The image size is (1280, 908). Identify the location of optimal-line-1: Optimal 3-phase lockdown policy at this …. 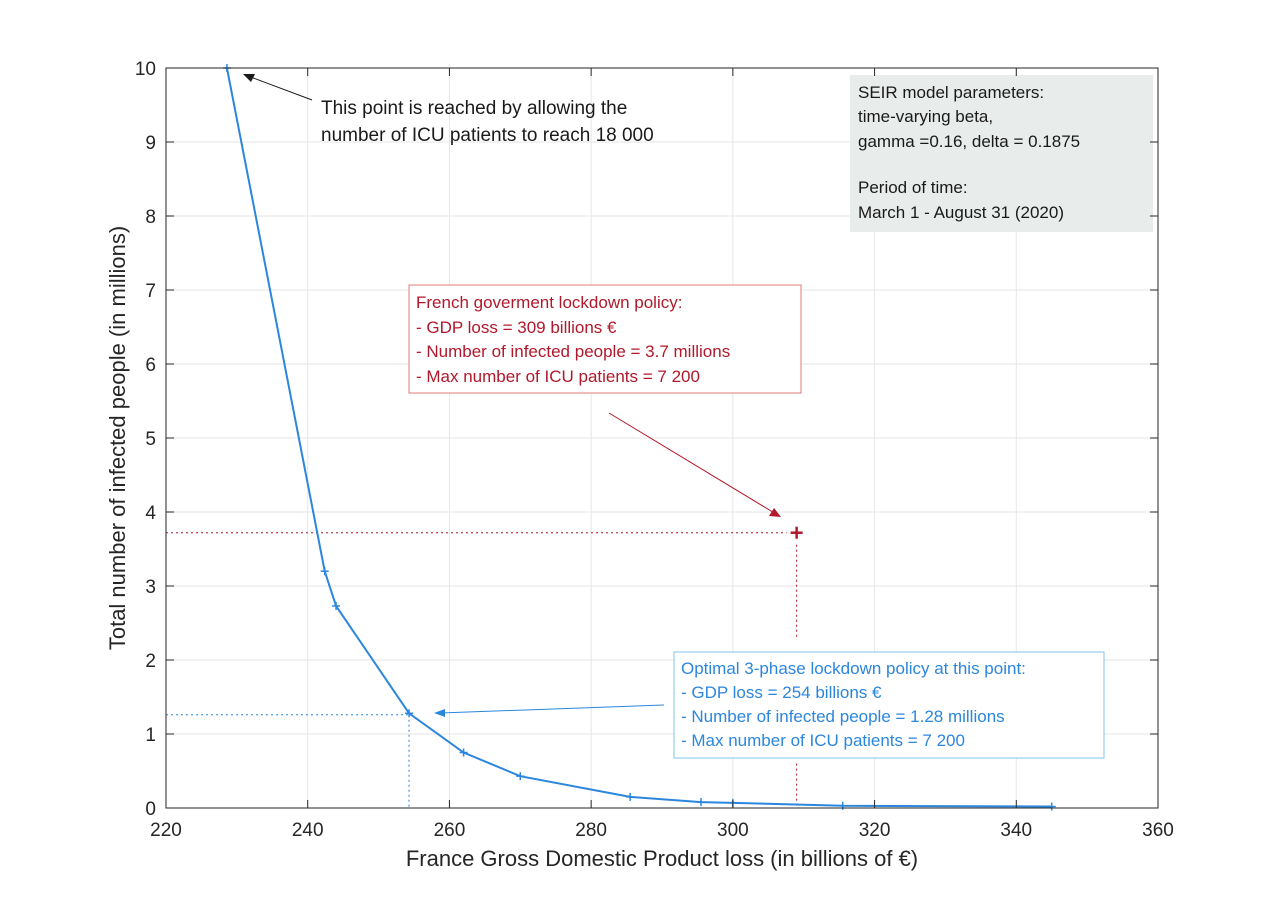
(853, 668).